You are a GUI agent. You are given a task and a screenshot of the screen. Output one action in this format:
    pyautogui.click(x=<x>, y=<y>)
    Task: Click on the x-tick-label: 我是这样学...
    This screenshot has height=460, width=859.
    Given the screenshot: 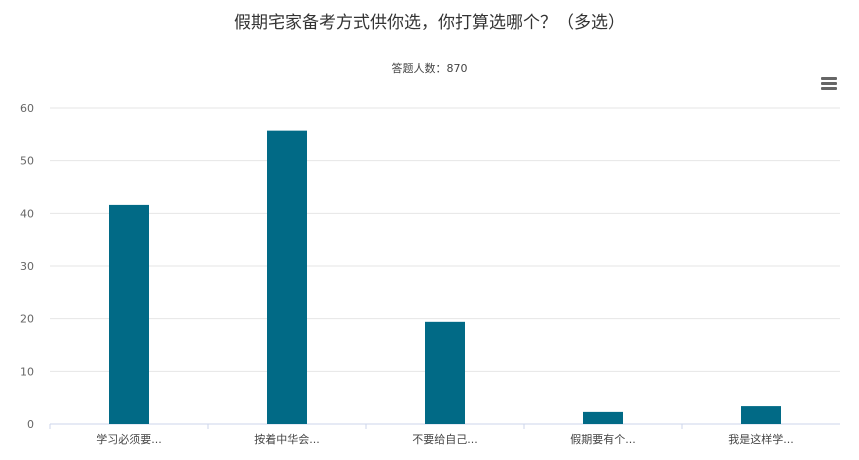 What is the action you would take?
    pyautogui.click(x=761, y=439)
    